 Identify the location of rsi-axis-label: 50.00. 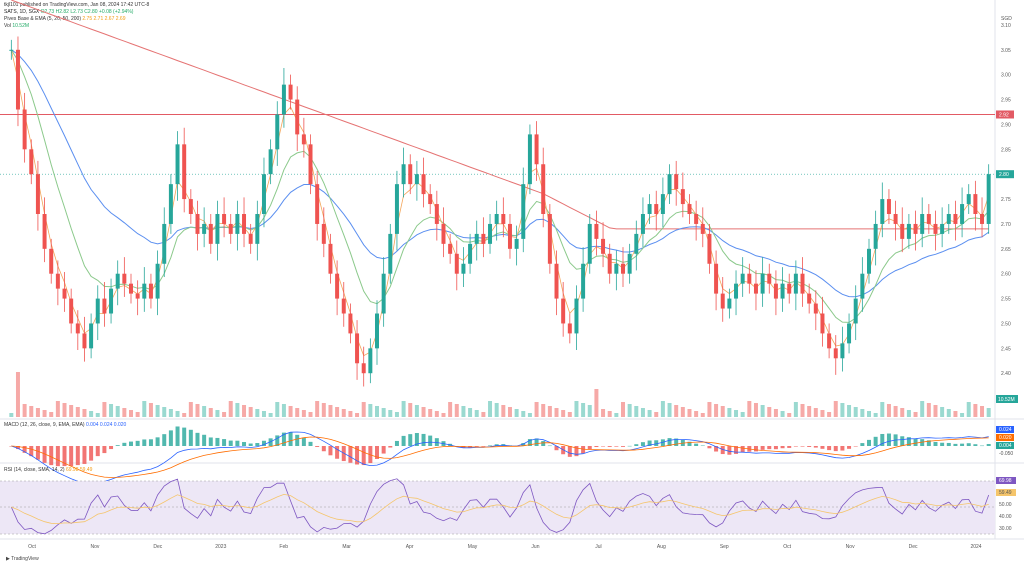
(1005, 505).